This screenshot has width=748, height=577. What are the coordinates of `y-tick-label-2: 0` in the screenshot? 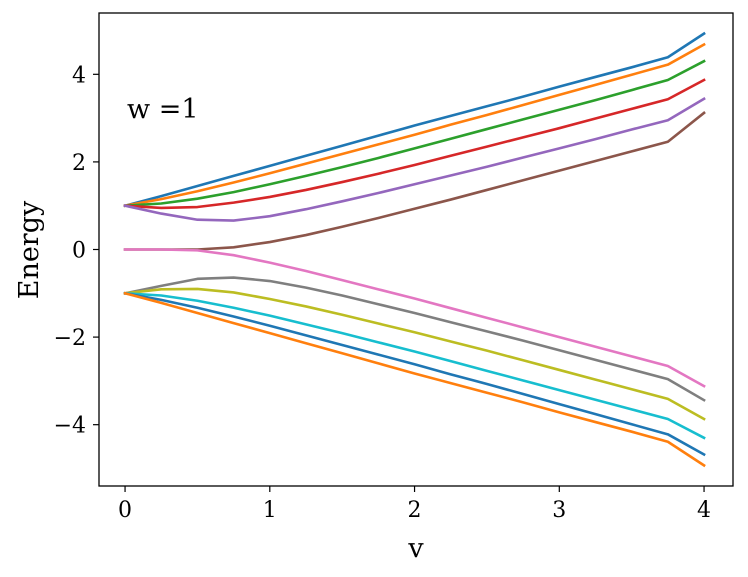 It's located at (79, 251).